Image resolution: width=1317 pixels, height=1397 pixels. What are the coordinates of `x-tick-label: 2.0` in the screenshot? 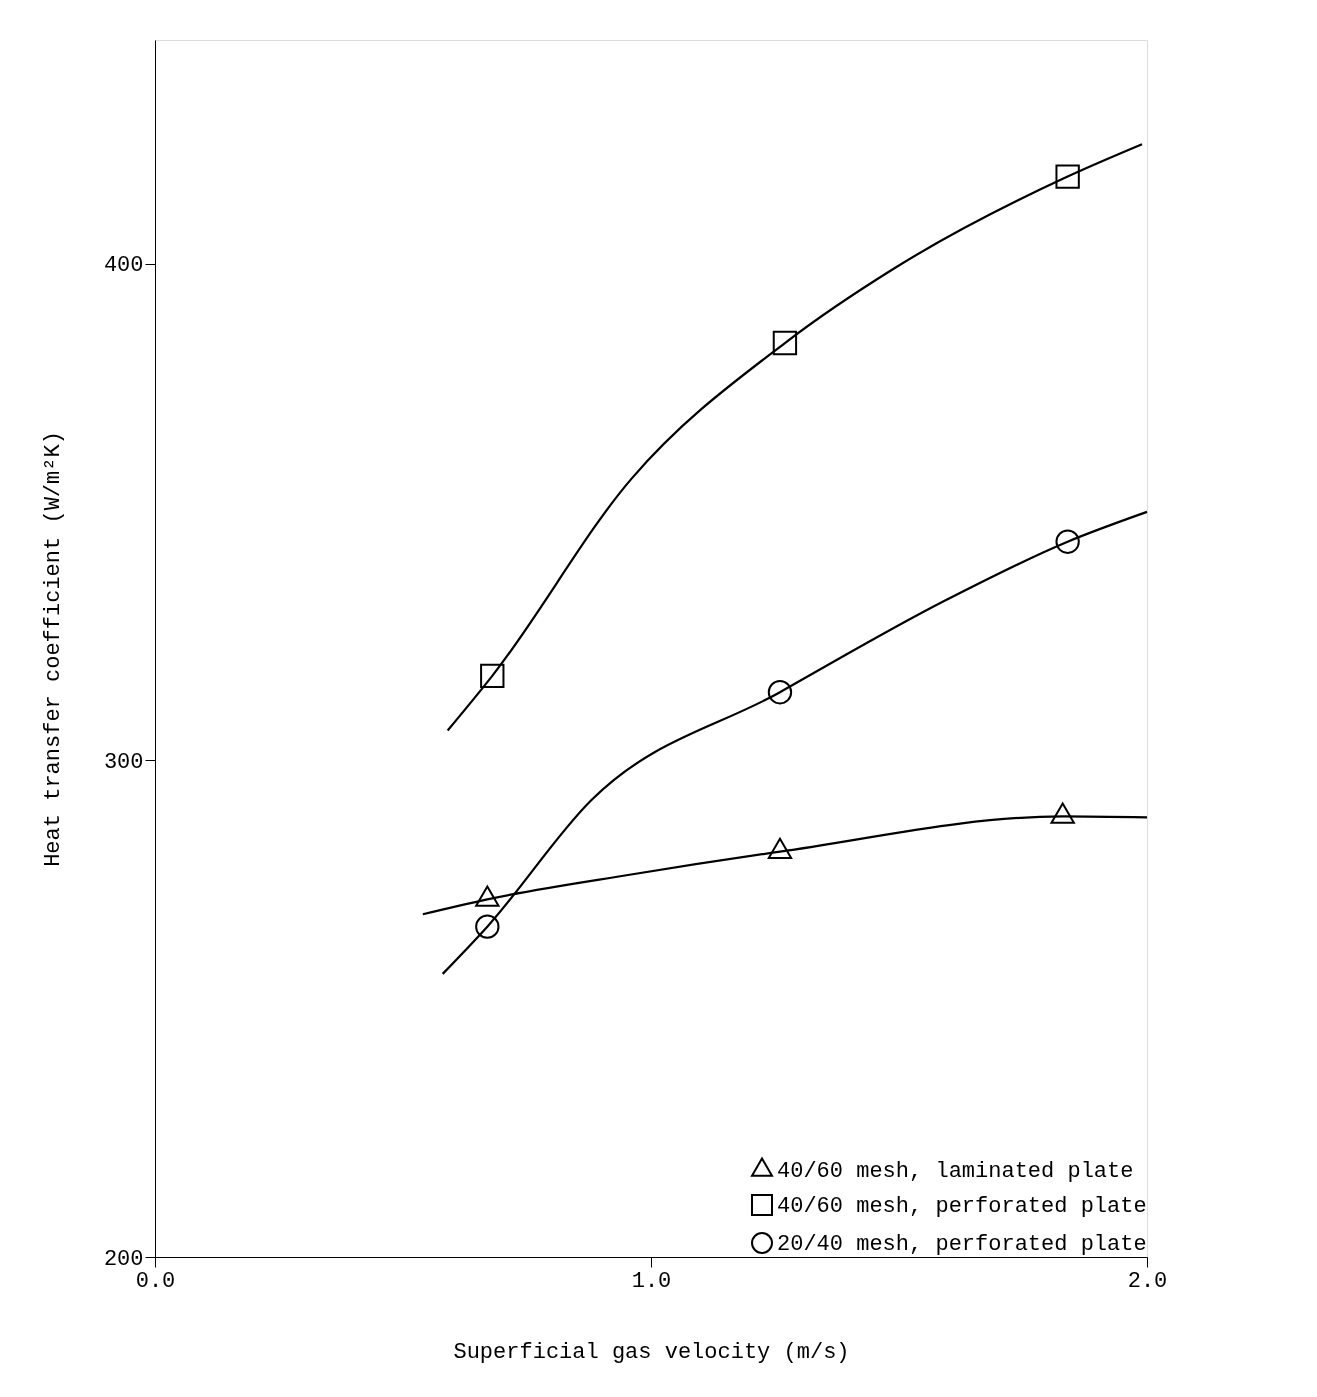 It's located at (1147, 1281).